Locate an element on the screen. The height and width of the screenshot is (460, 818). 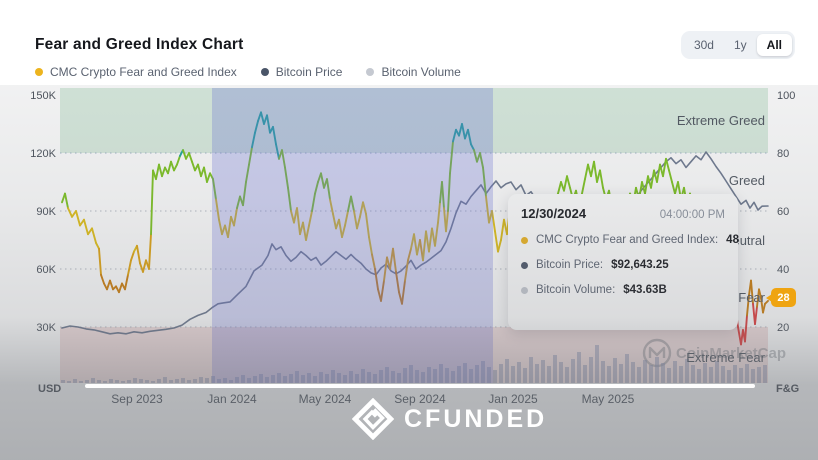
legend-item-fg-index: CMC Crypto Fear and Greed Index is located at coordinates (136, 72).